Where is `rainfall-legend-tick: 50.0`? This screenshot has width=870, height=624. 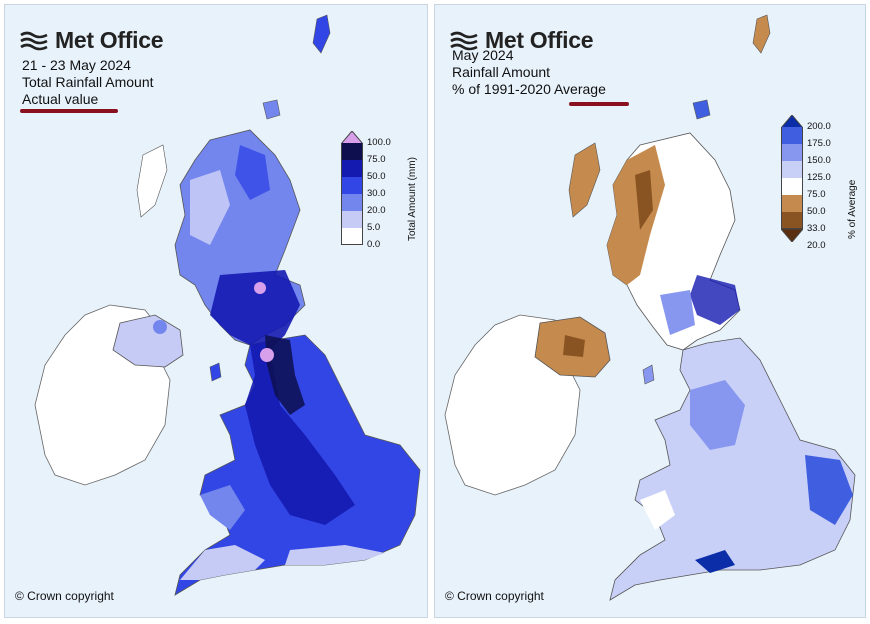
rainfall-legend-tick: 50.0 is located at coordinates (376, 176).